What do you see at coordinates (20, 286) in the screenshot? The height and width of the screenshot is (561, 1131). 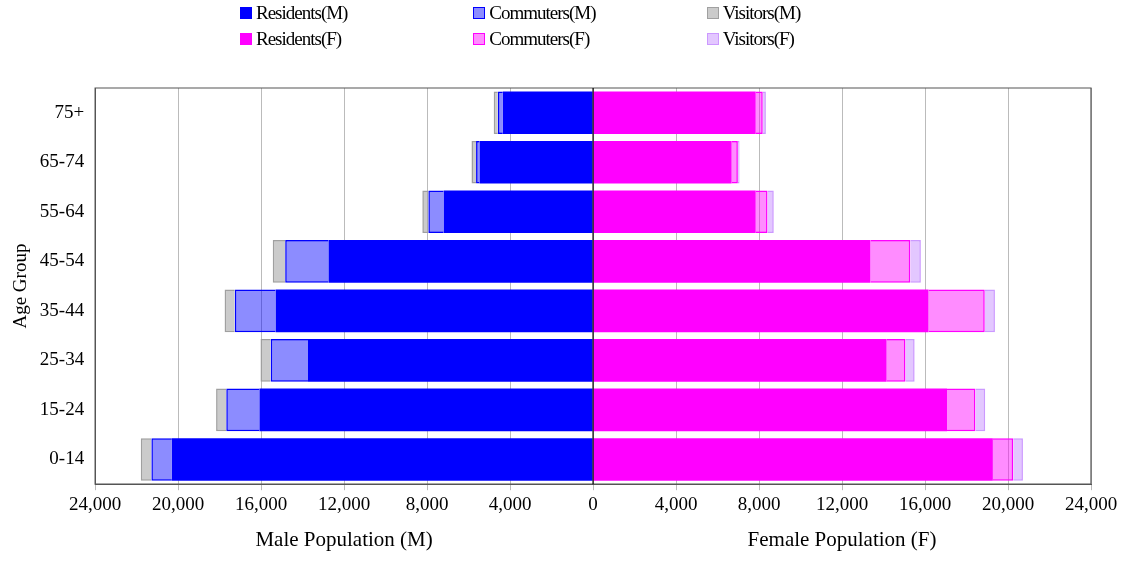 I see `y-axis-title: Age Group` at bounding box center [20, 286].